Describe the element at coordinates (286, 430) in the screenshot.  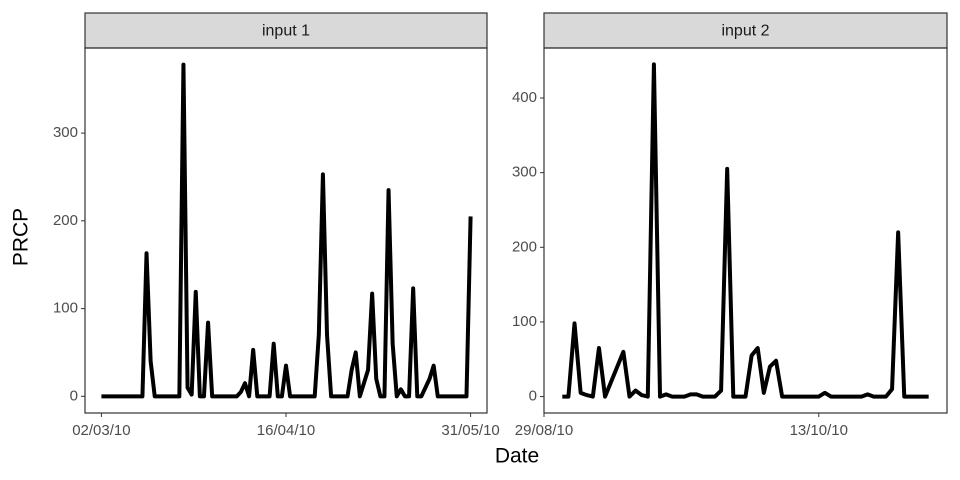
I see `x-tick-label: 16/04/10` at that location.